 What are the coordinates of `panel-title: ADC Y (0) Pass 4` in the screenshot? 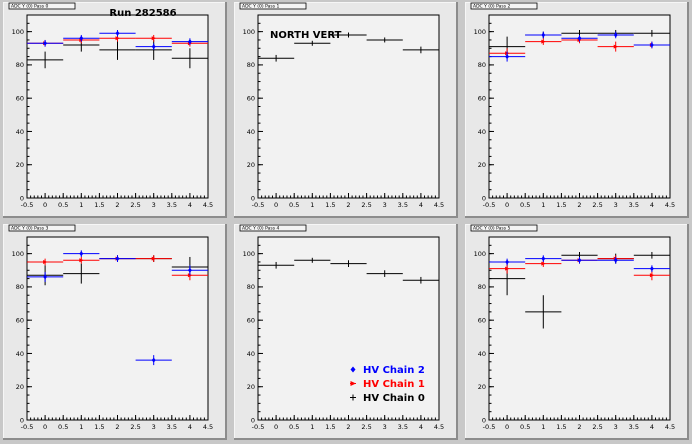 It's located at (260, 229).